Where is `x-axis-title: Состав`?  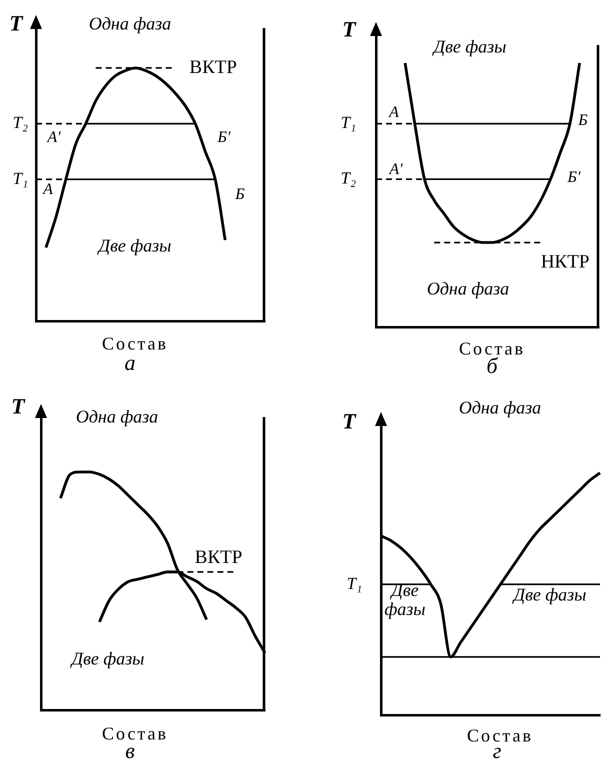 x-axis-title: Состав is located at coordinates (135, 734).